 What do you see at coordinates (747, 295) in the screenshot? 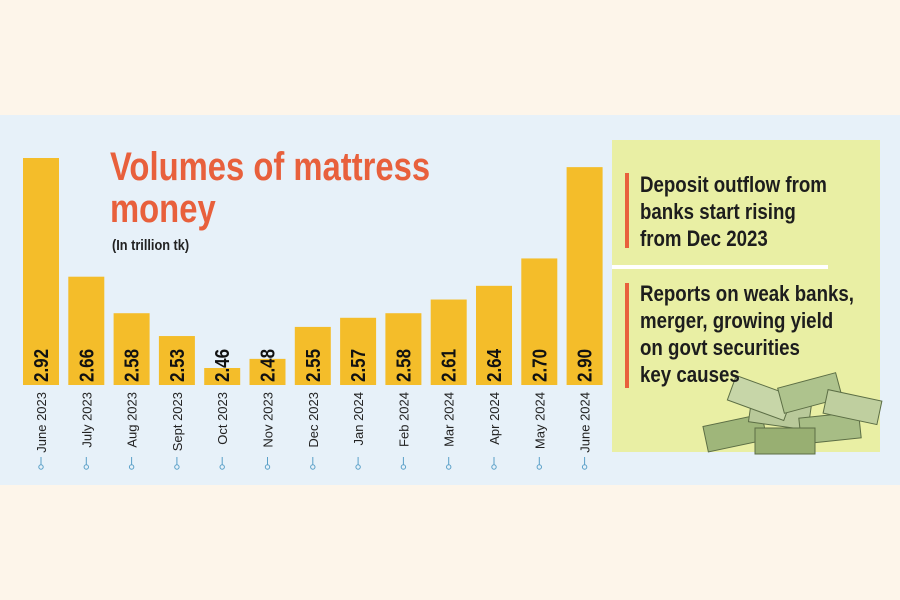
I see `note-text: Reports on weak banks,` at bounding box center [747, 295].